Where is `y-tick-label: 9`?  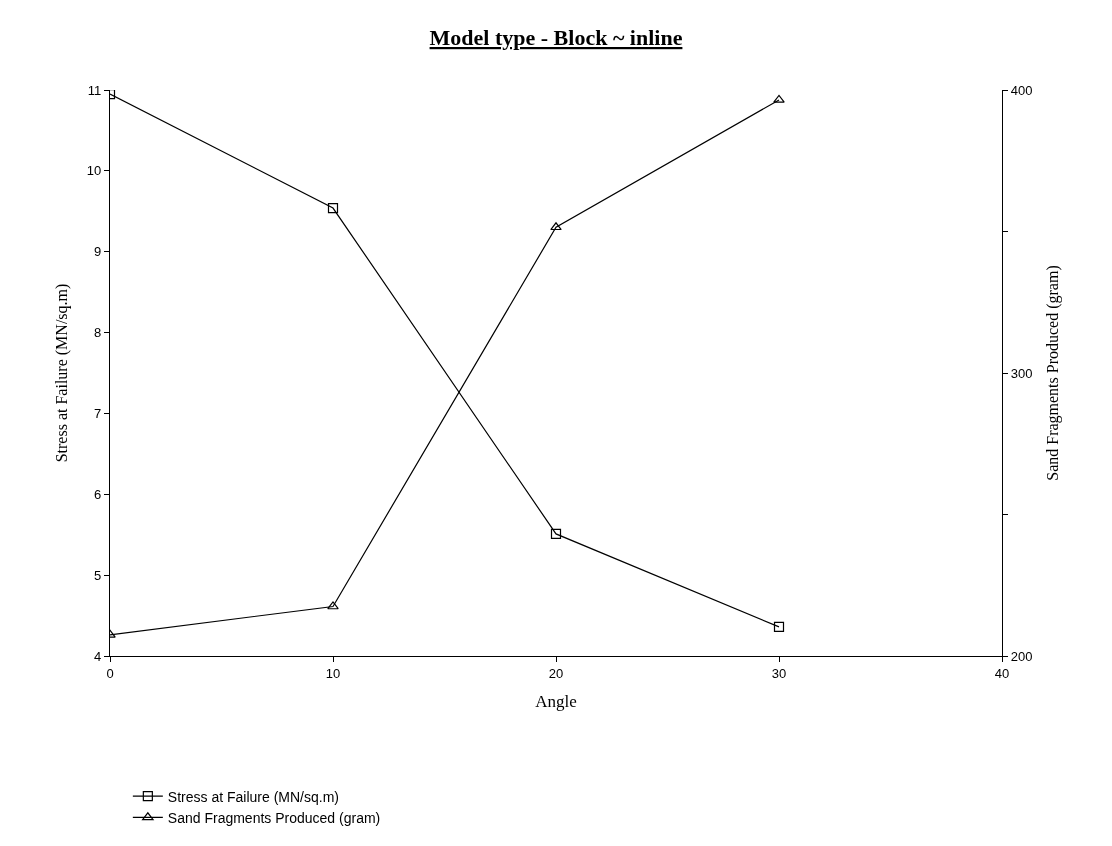 y-tick-label: 9 is located at coordinates (98, 252).